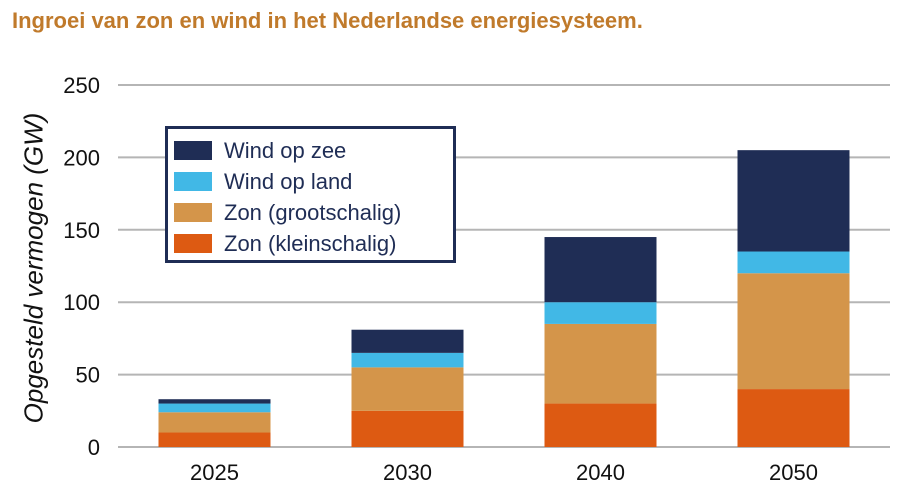  Describe the element at coordinates (94, 447) in the screenshot. I see `y-tick-label: 0` at that location.